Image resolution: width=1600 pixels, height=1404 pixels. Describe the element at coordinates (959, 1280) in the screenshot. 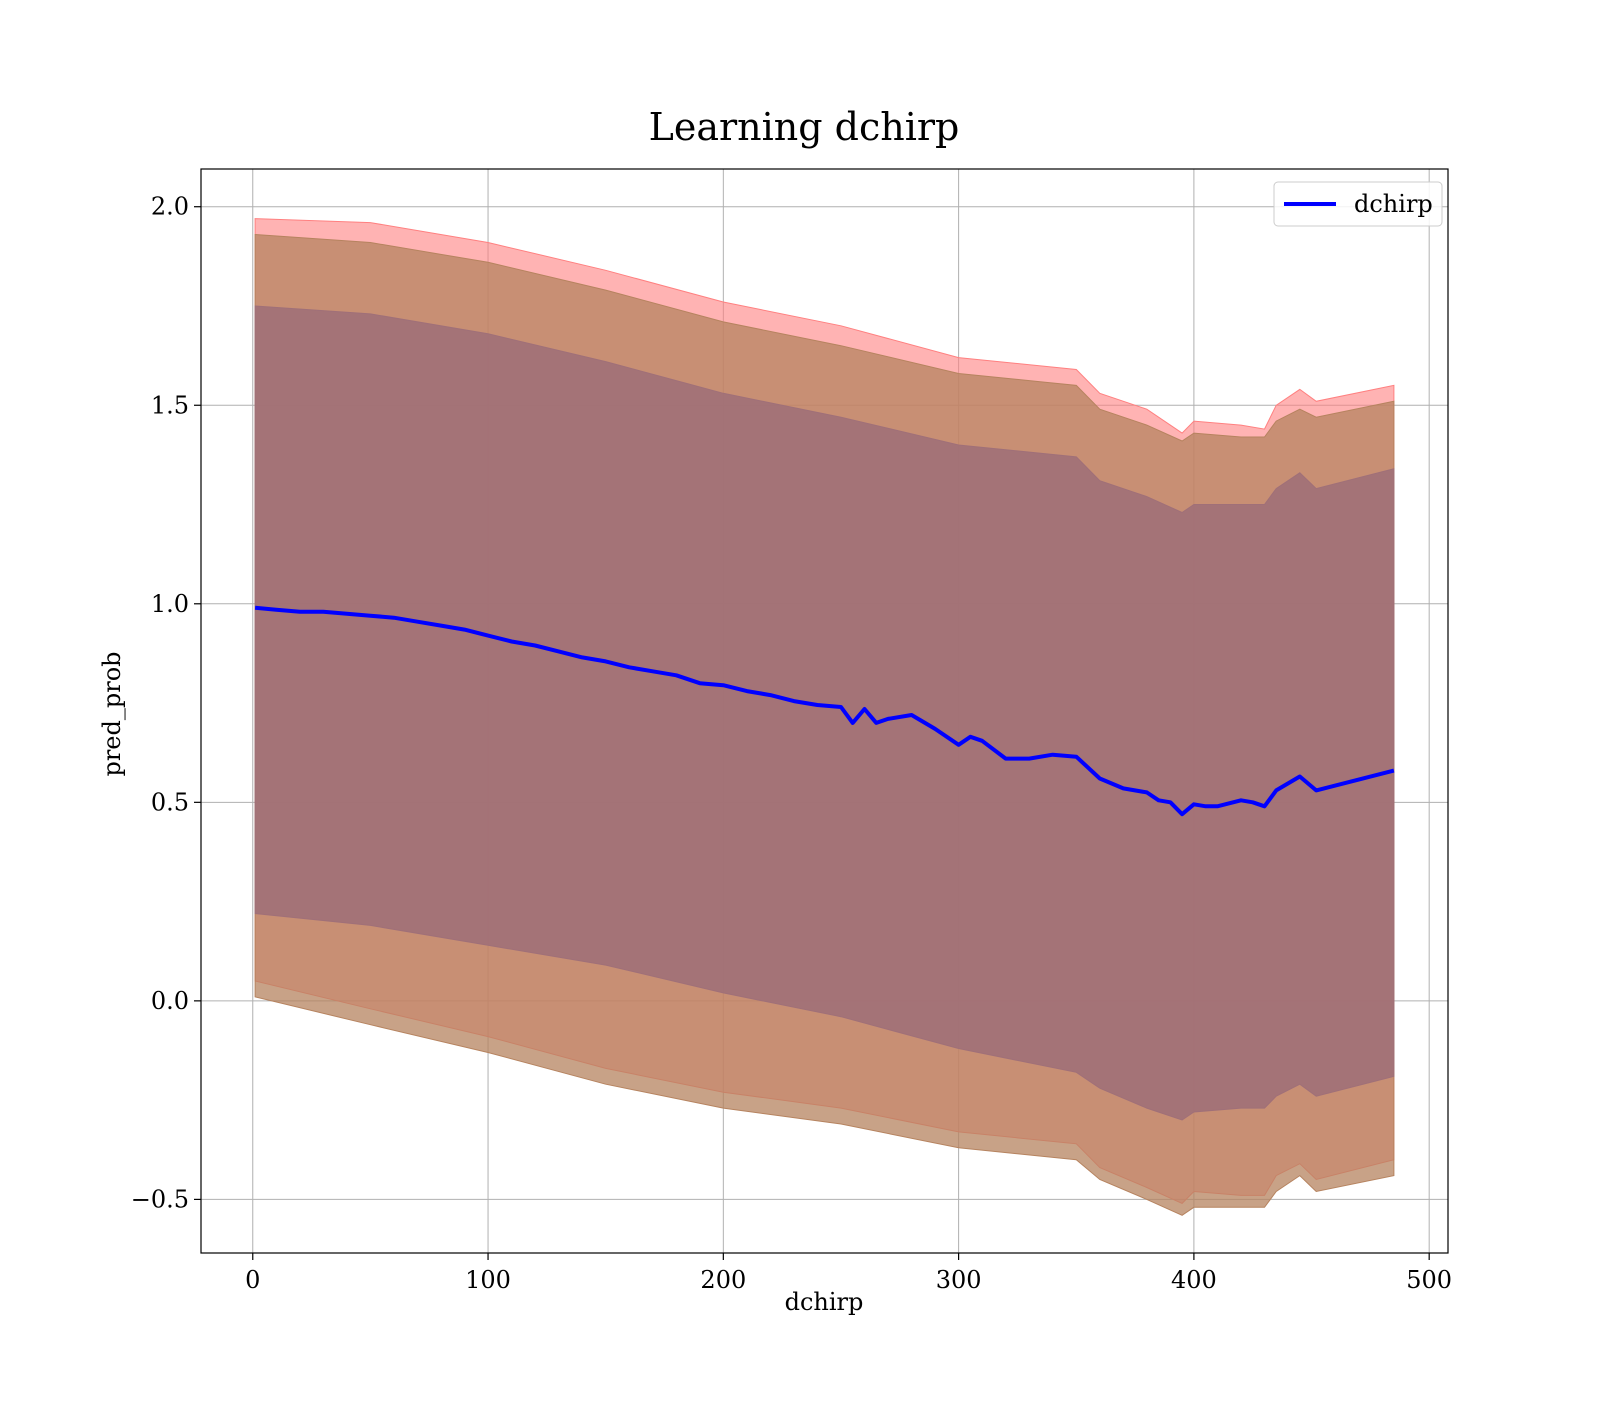

I see `x-tick-label-3: 300` at that location.